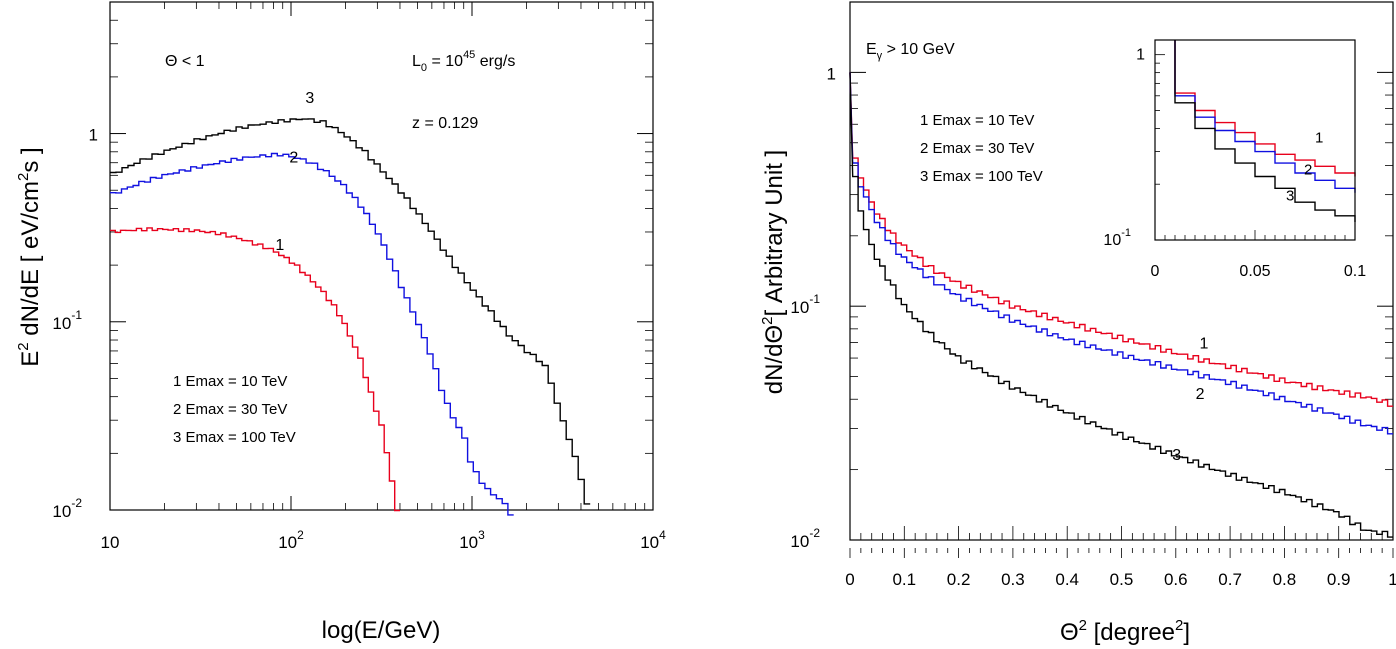 This screenshot has width=1396, height=649. I want to click on left-x-tick-label: 10, so click(110, 542).